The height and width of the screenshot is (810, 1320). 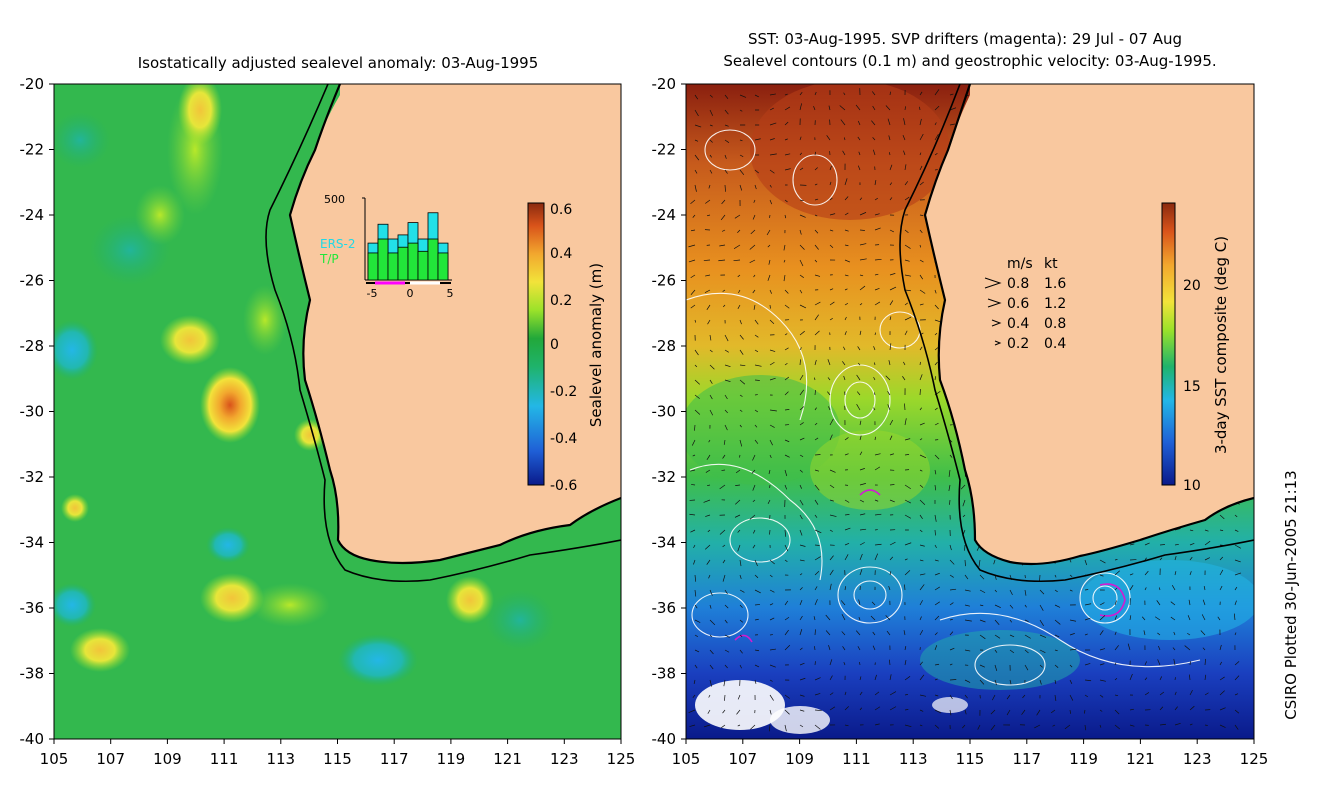 I want to click on right-xtick-label: 121, so click(x=1140, y=759).